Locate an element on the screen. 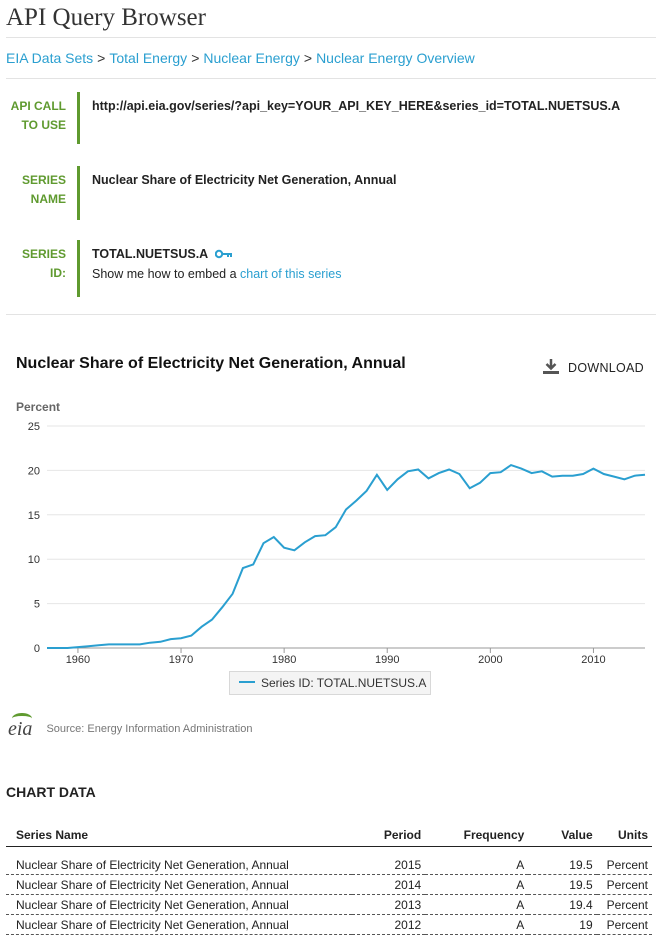 The width and height of the screenshot is (672, 937). y-tick-label: 15 is located at coordinates (34, 516).